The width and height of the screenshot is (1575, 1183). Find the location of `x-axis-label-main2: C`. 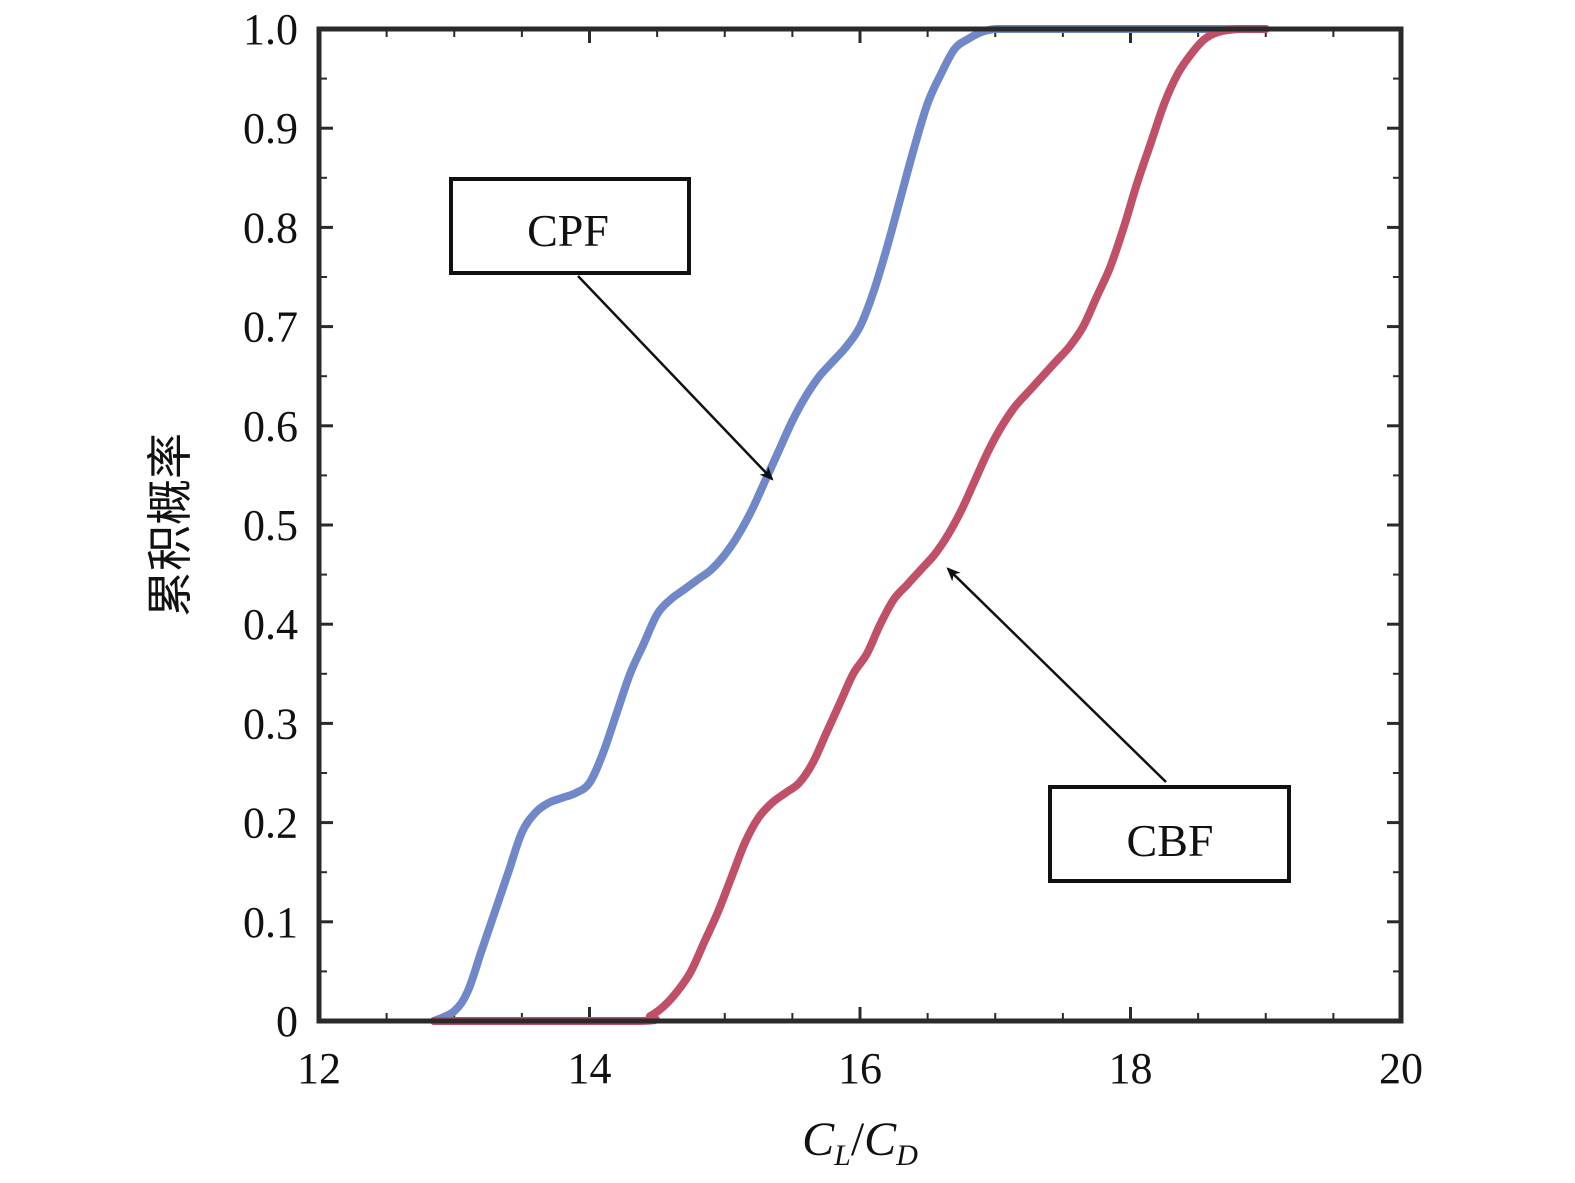

x-axis-label-main2: C is located at coordinates (880, 1139).